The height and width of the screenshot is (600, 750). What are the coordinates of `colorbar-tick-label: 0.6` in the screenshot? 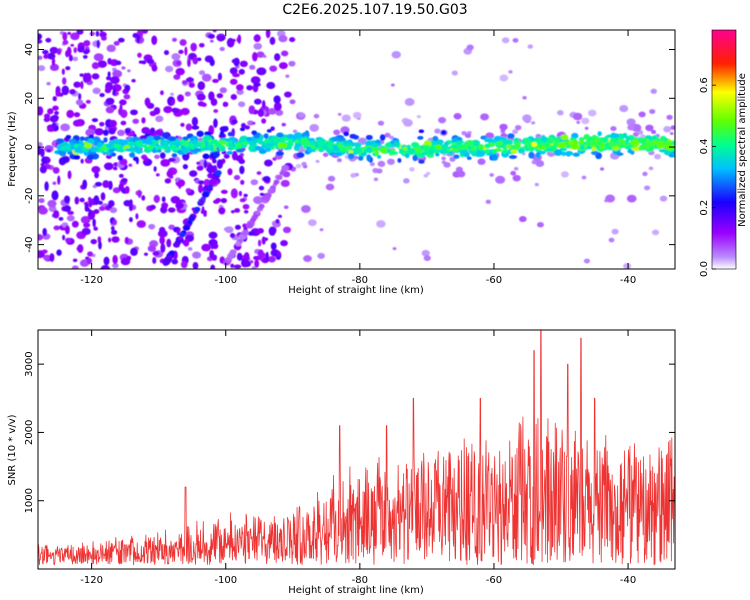 It's located at (704, 85).